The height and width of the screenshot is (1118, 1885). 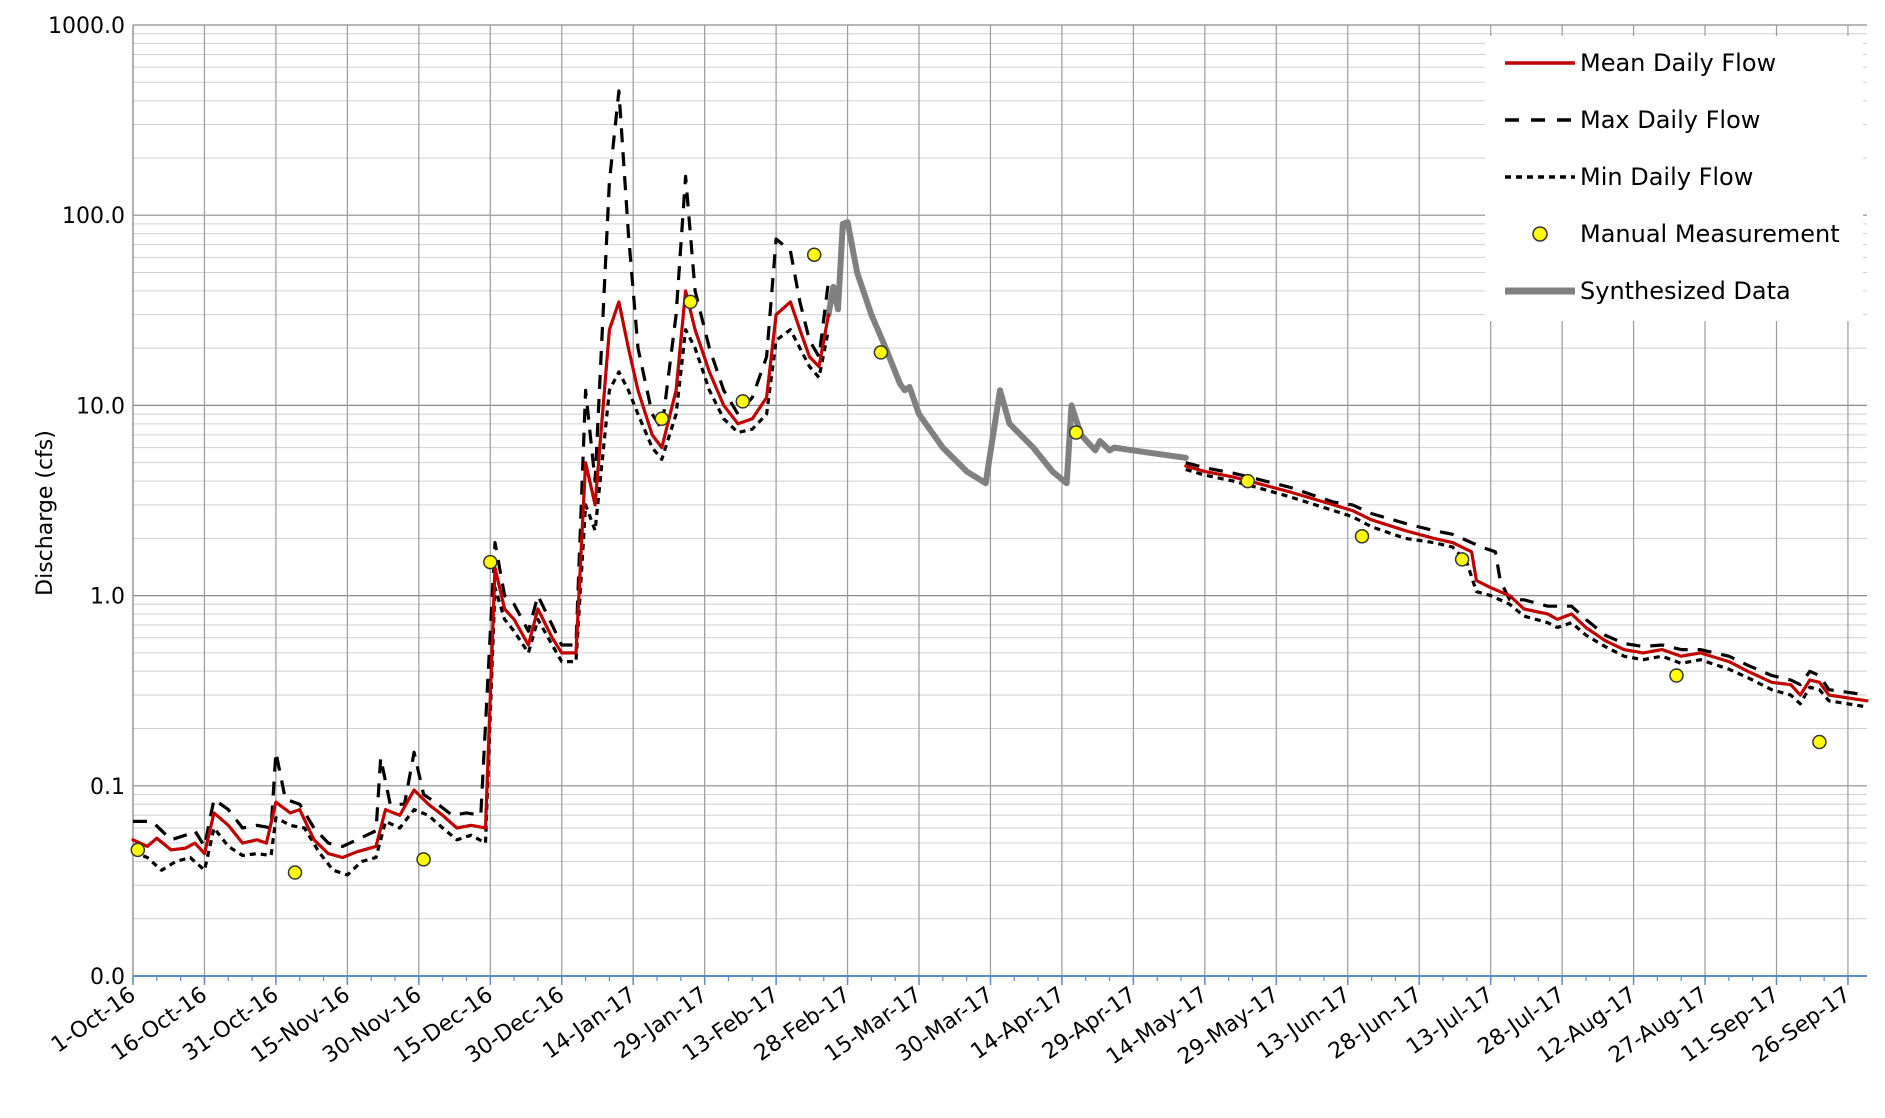 What do you see at coordinates (1685, 291) in the screenshot?
I see `legend-label-synthesized: Synthesized Data` at bounding box center [1685, 291].